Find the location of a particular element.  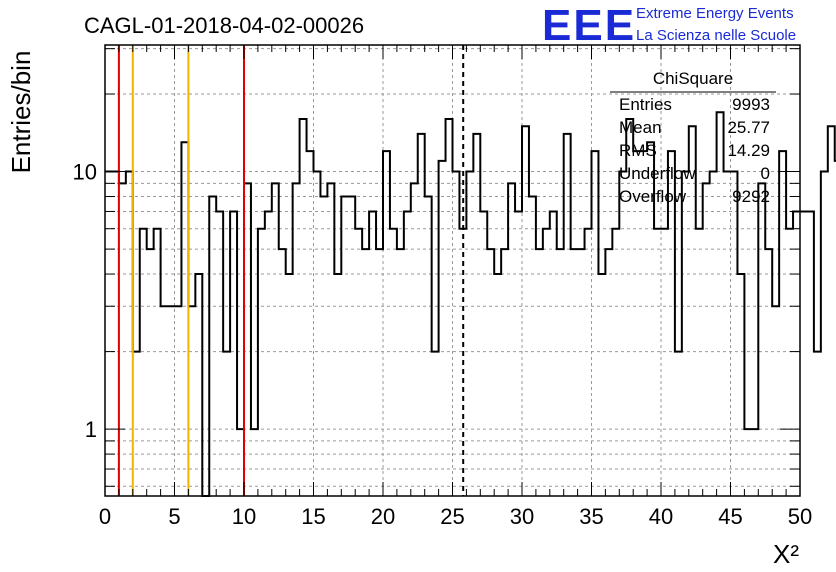

x-axis-label: X² is located at coordinates (786, 554).